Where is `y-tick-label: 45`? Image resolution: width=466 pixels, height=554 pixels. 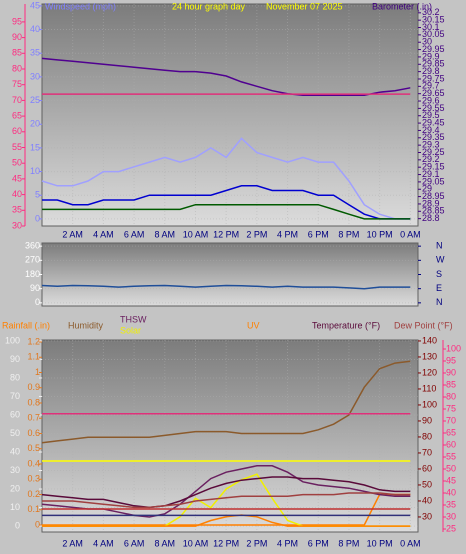
y-tick-label: 45 is located at coordinates (451, 480).